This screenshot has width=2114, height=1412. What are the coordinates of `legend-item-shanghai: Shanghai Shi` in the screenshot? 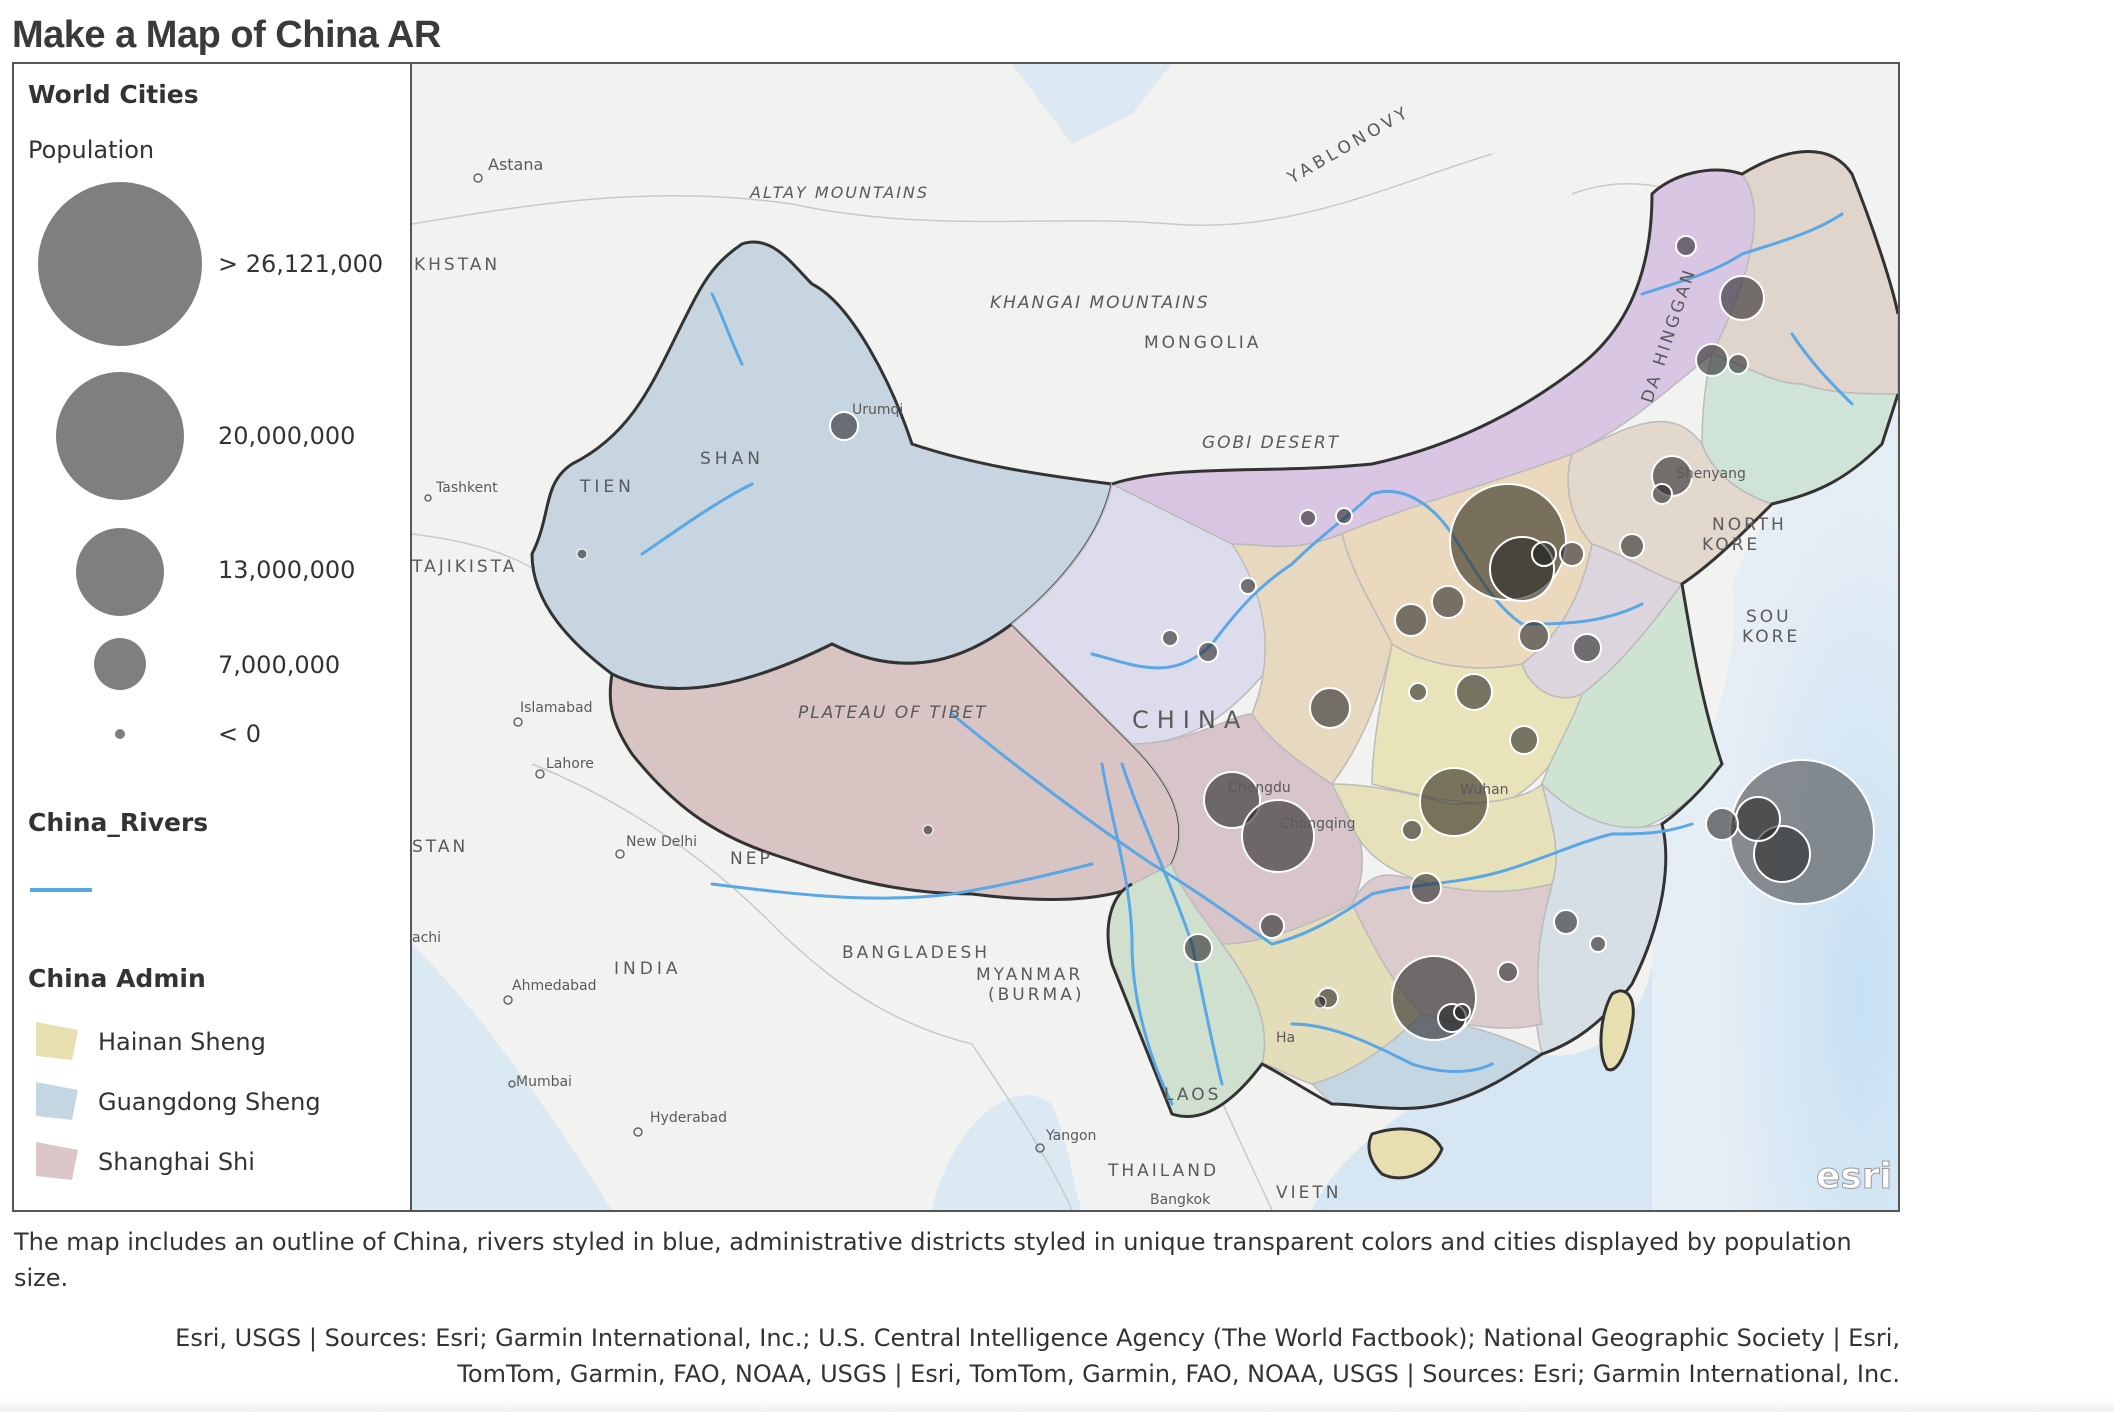 It's located at (176, 1162).